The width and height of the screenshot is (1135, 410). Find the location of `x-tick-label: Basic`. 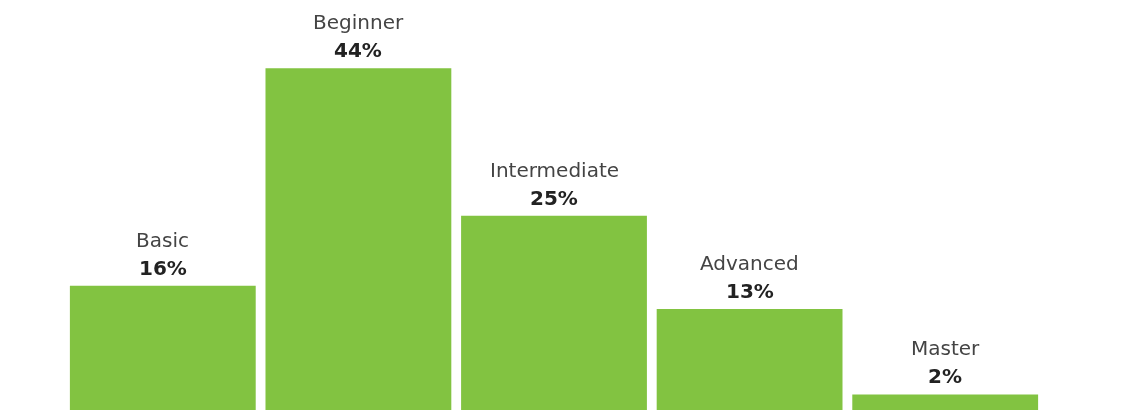

x-tick-label: Basic is located at coordinates (162, 240).